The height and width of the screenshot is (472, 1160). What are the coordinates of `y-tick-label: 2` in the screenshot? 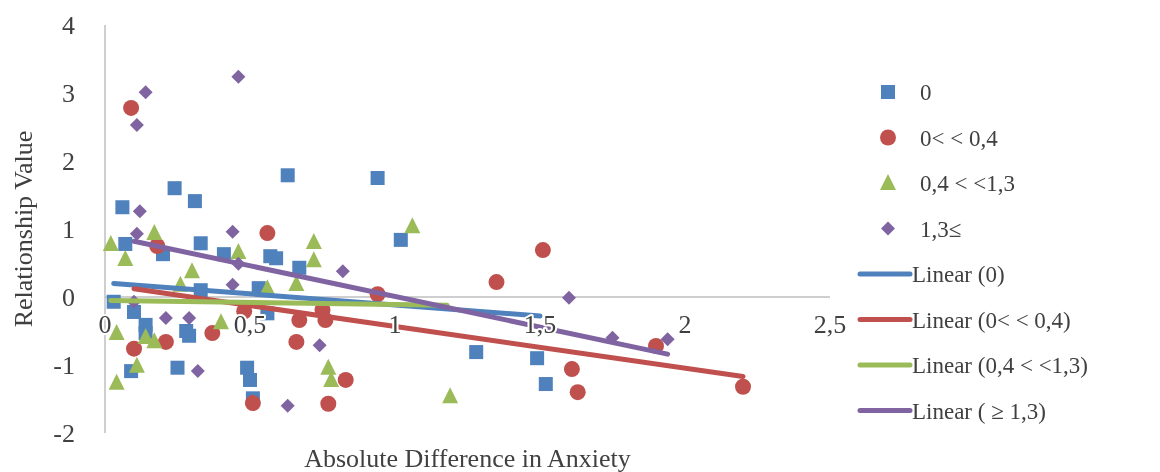 It's located at (68, 162).